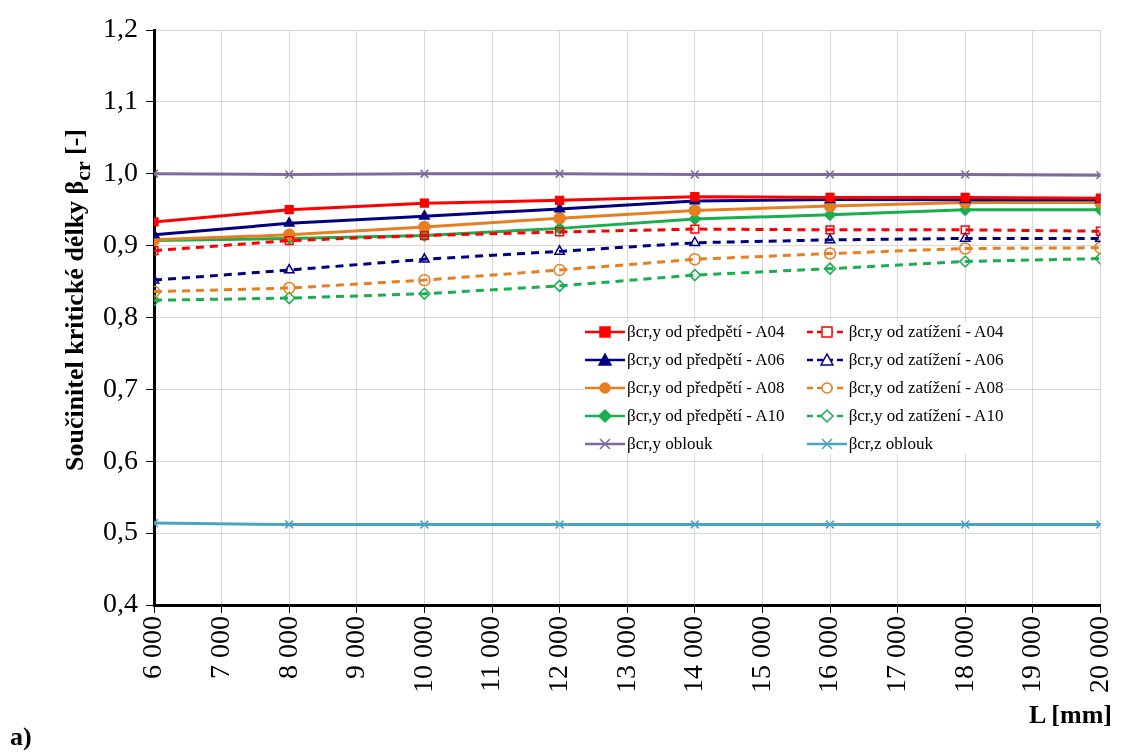 This screenshot has height=756, width=1137. What do you see at coordinates (926, 416) in the screenshot?
I see `legend-label: βcr,y od zatížení - A10` at bounding box center [926, 416].